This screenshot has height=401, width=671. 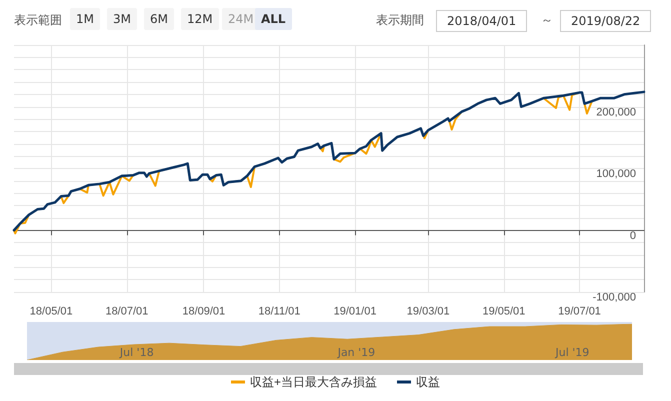 I want to click on annotation: Jul '18, so click(x=136, y=352).